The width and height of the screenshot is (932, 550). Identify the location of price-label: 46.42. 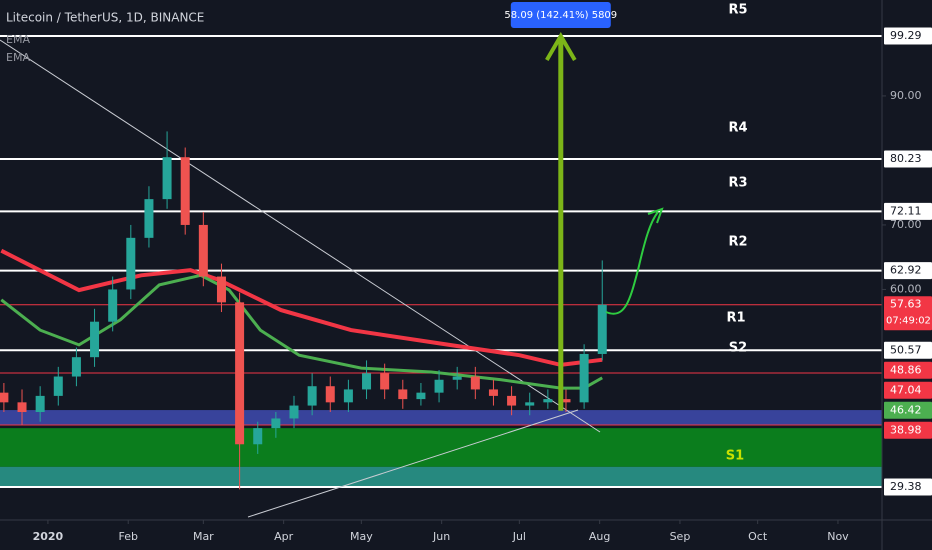
(906, 409).